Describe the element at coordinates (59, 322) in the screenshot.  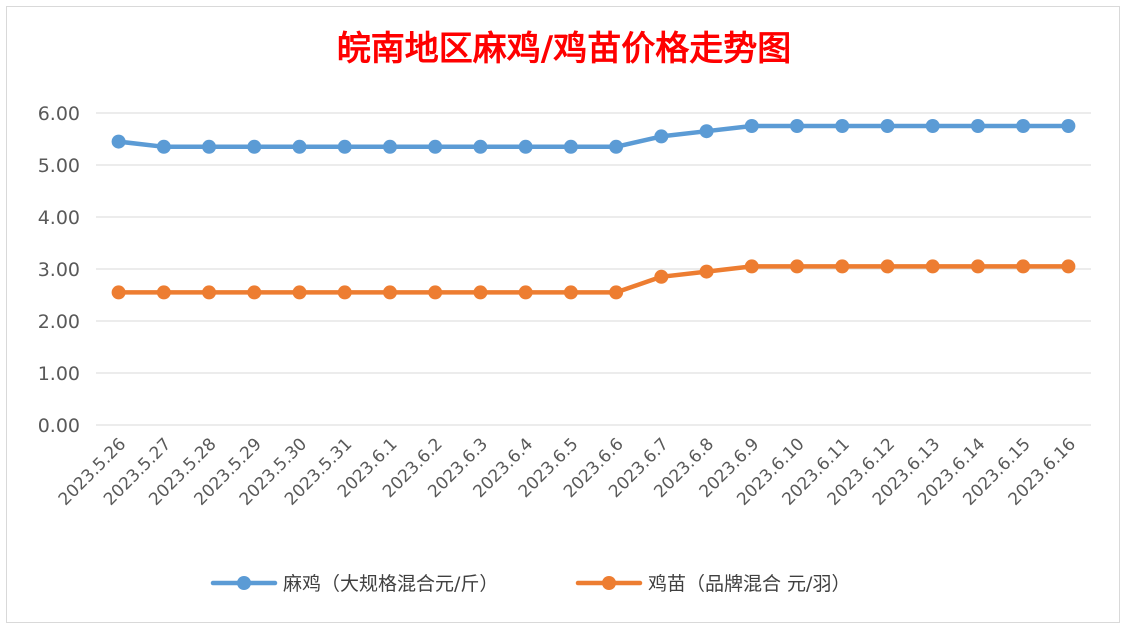
I see `y-tick-label: 2.00` at that location.